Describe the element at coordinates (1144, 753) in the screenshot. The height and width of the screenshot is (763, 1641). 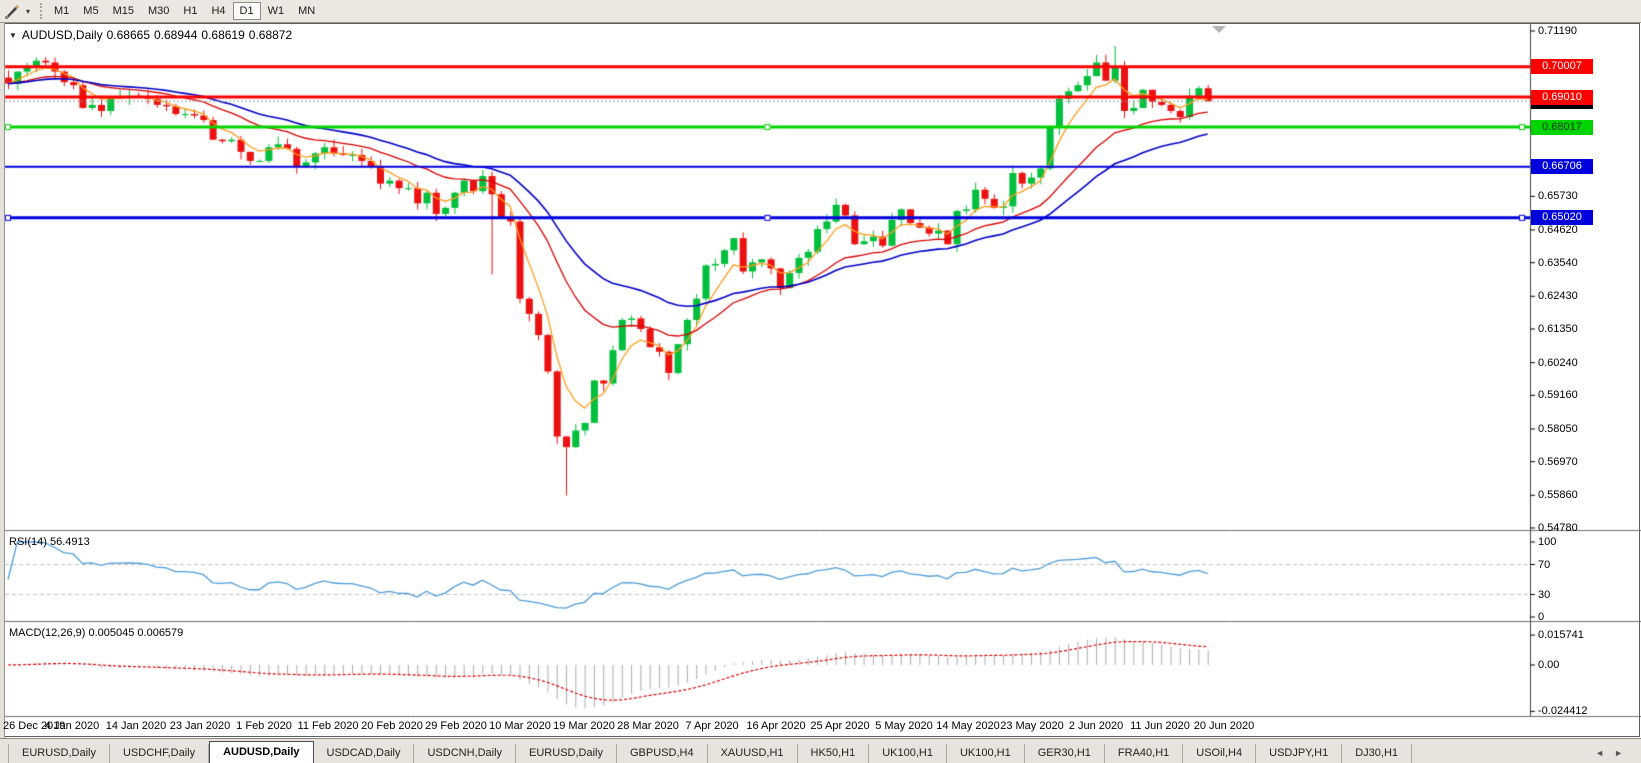
I see `chart-tab-FRA40-H1: FRA40,H1` at that location.